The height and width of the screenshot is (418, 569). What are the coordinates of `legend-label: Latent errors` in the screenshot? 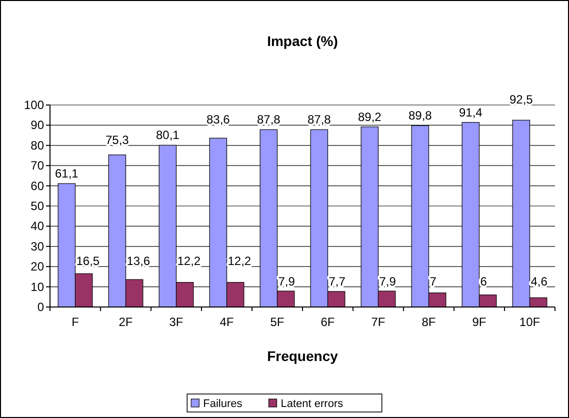 It's located at (312, 404).